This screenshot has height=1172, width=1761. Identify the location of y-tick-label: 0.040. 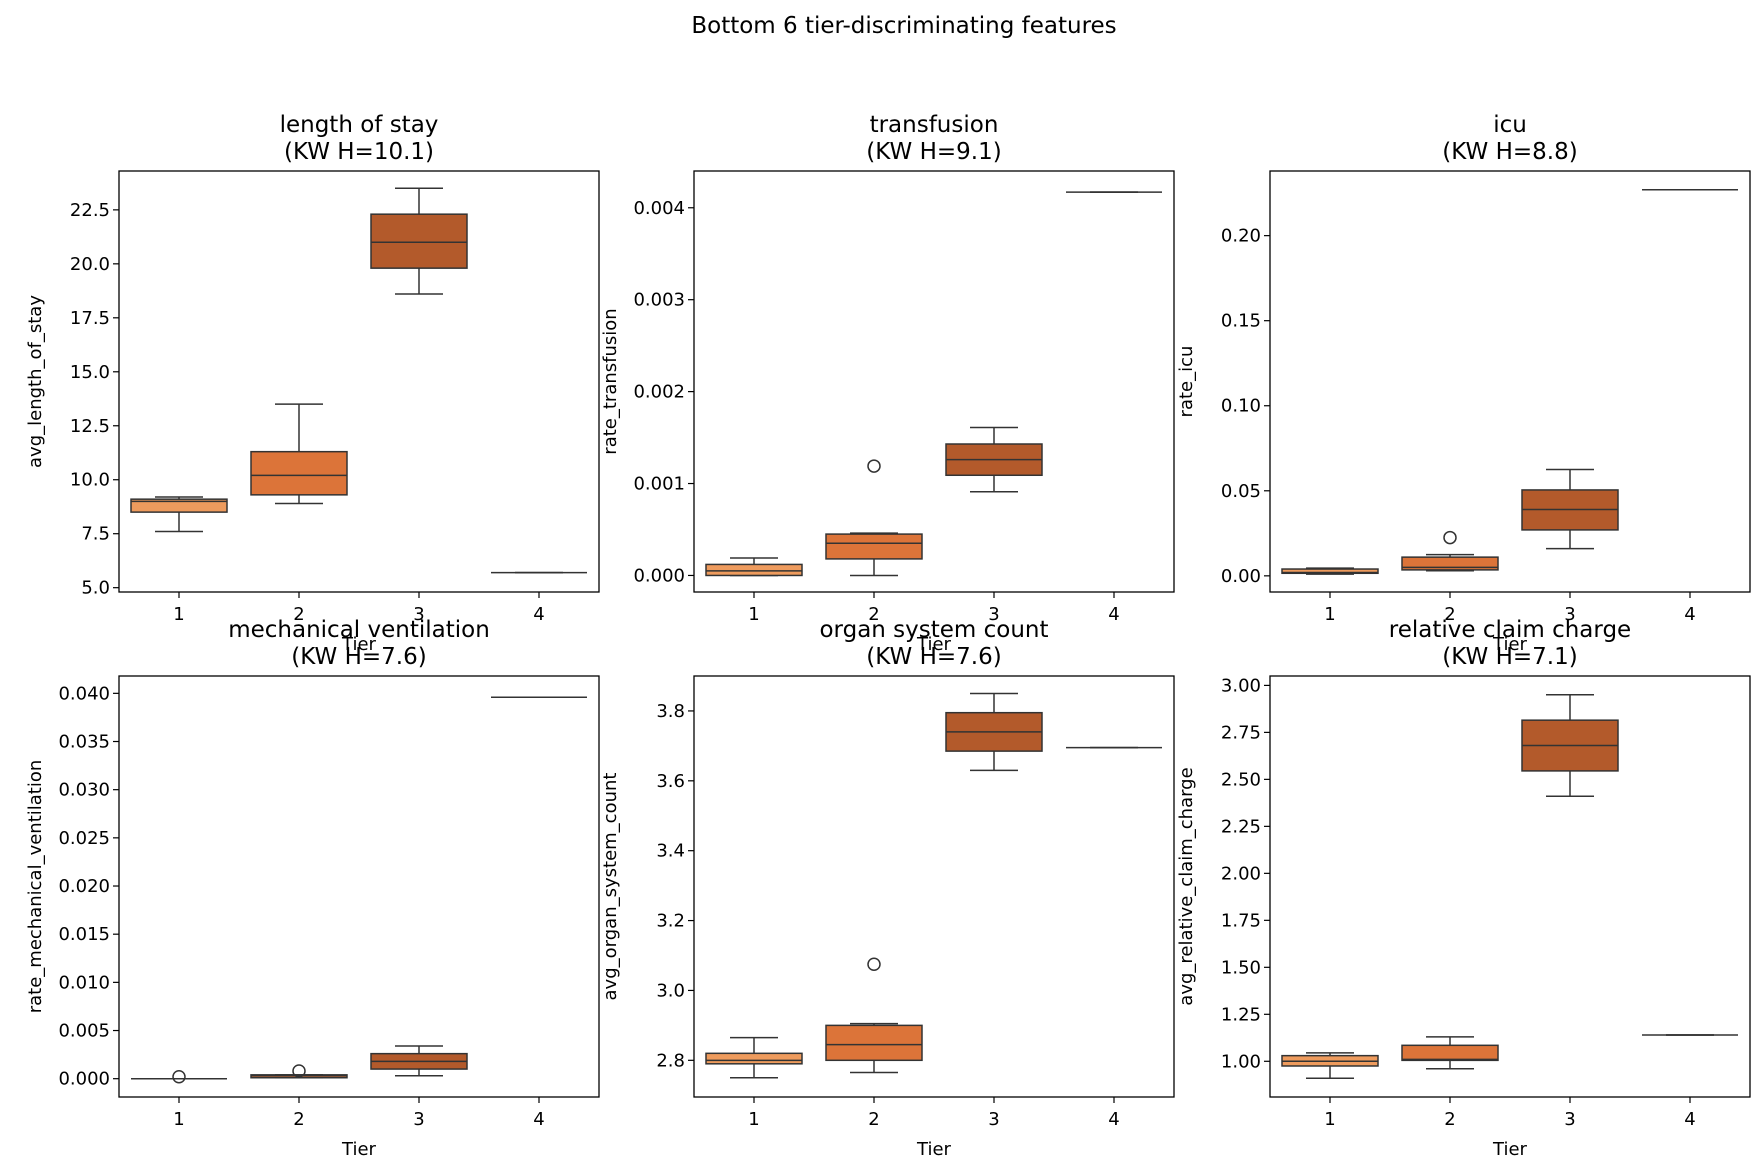
(84, 693).